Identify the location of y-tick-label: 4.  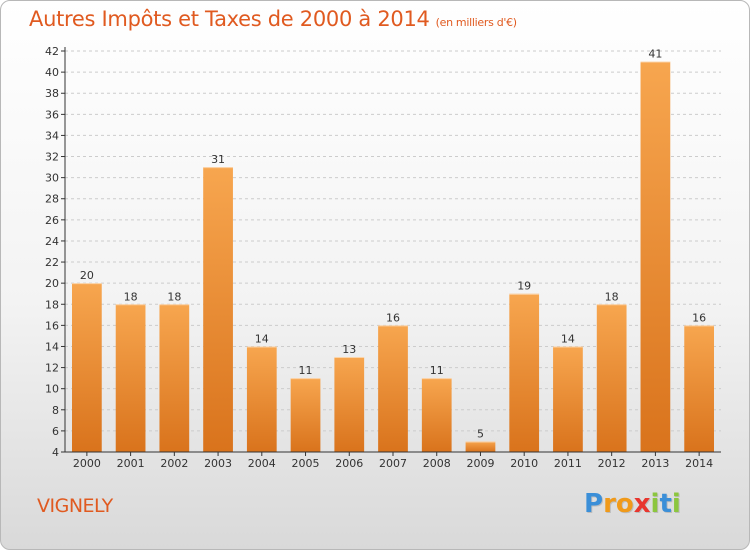
(55, 452).